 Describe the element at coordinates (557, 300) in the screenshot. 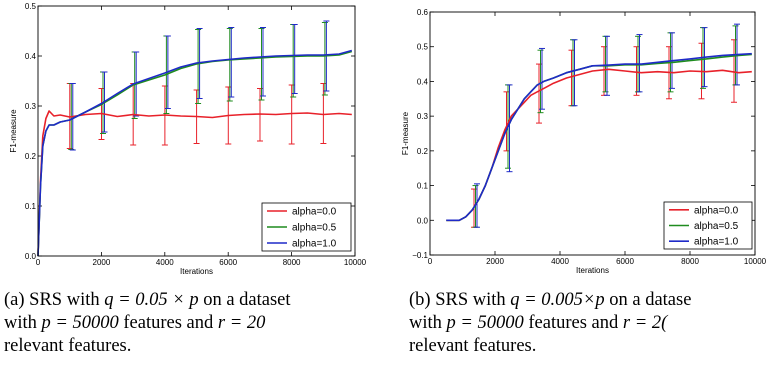

I see `caption-b-math-1: q = 0.005×p` at that location.